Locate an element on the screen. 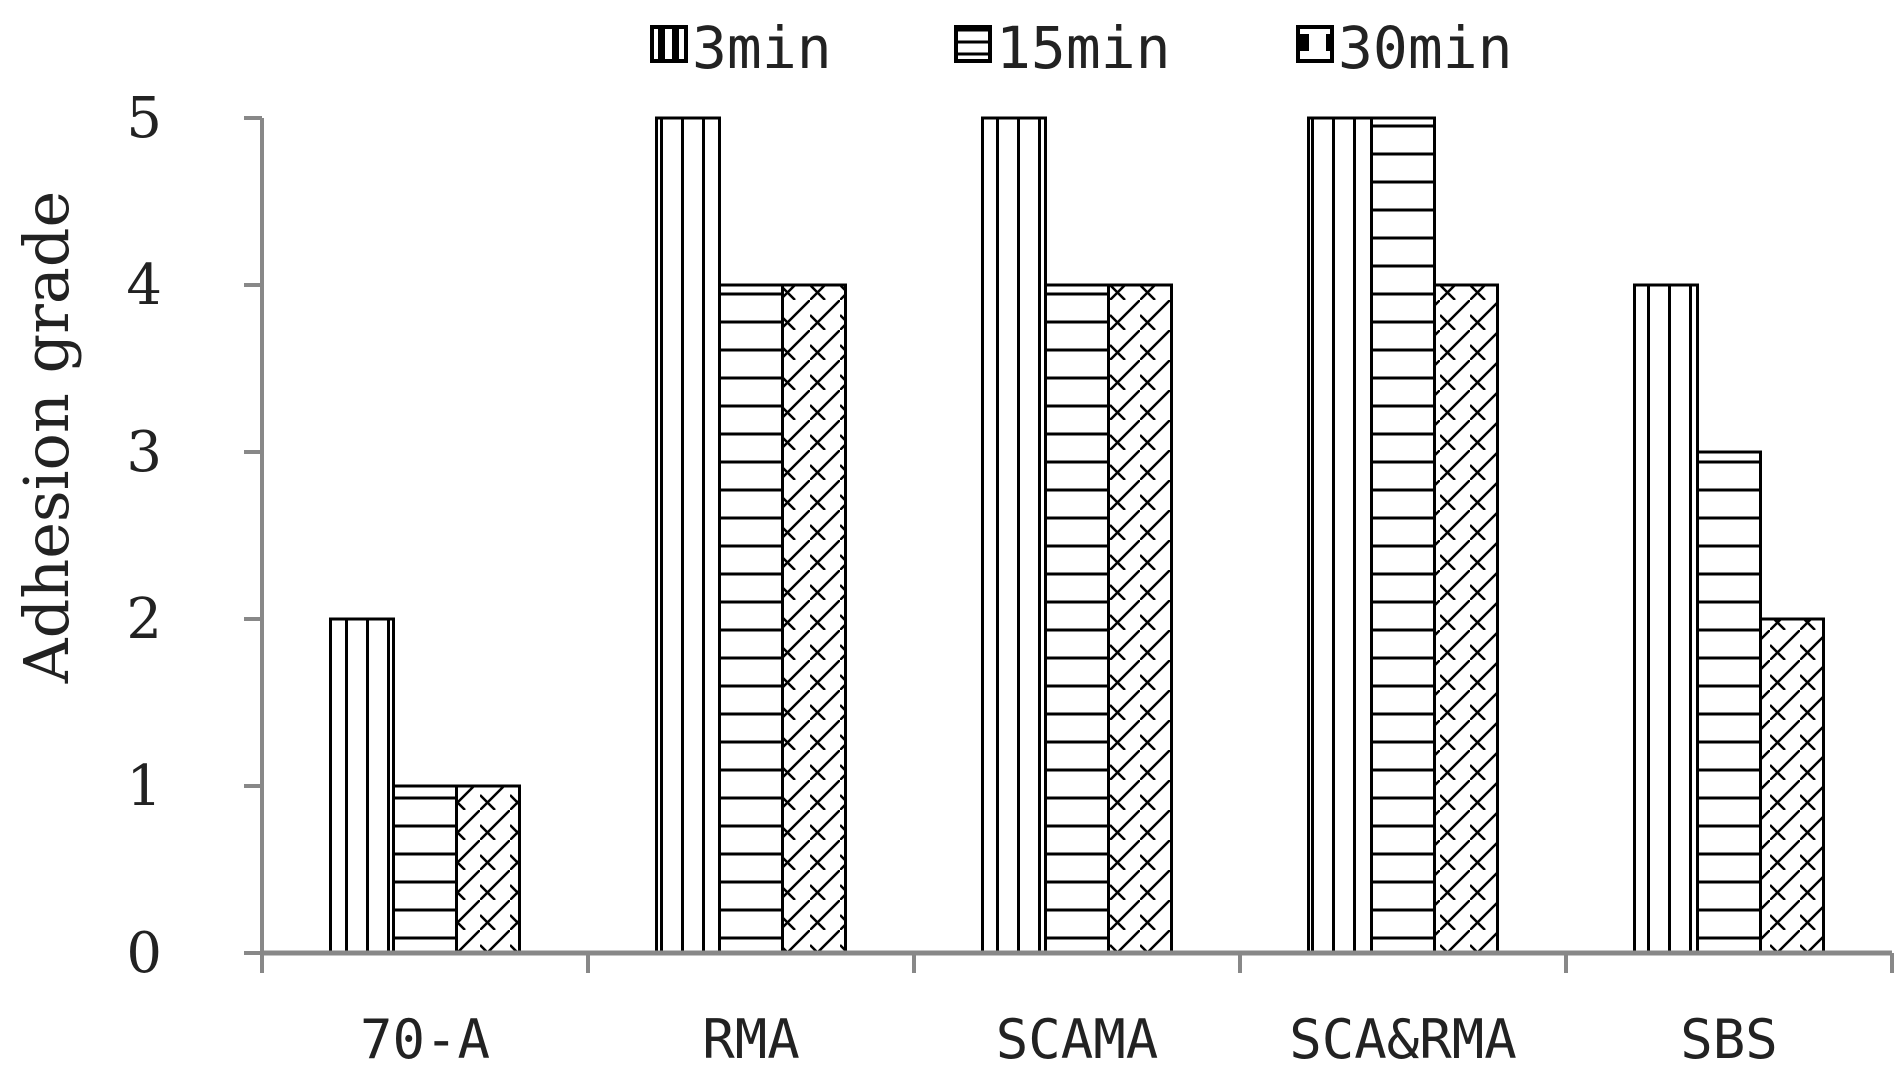 This screenshot has width=1902, height=1078. y-tick-label: 3 is located at coordinates (144, 452).